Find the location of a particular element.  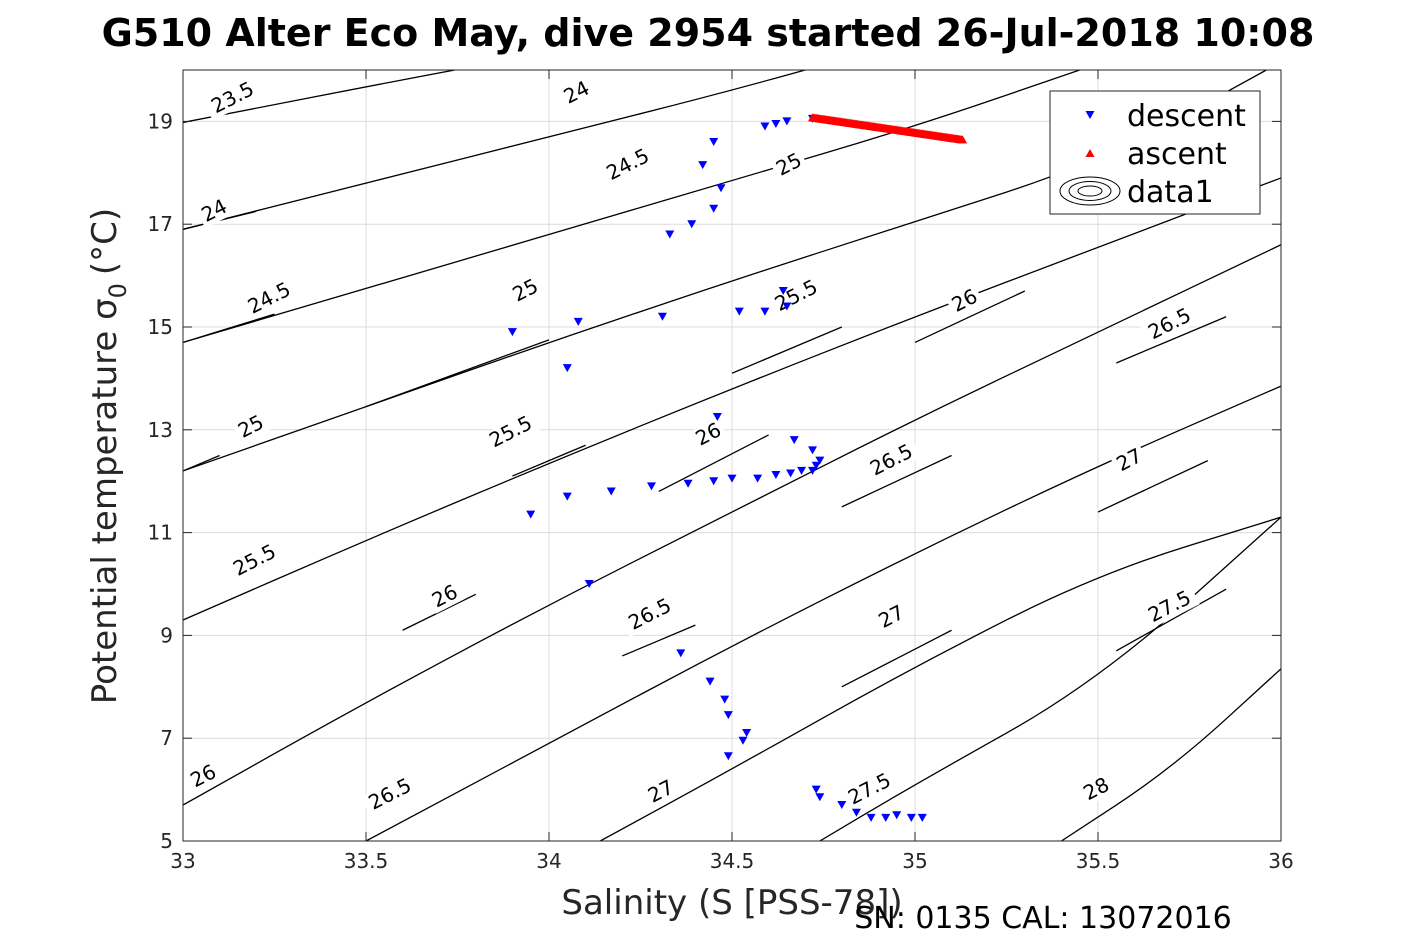

legend-box is located at coordinates (1155, 152).